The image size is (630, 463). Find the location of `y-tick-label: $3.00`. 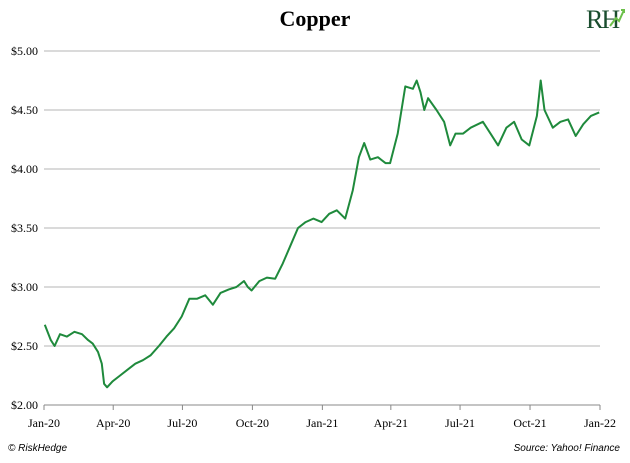

y-tick-label: $3.00 is located at coordinates (24, 287).